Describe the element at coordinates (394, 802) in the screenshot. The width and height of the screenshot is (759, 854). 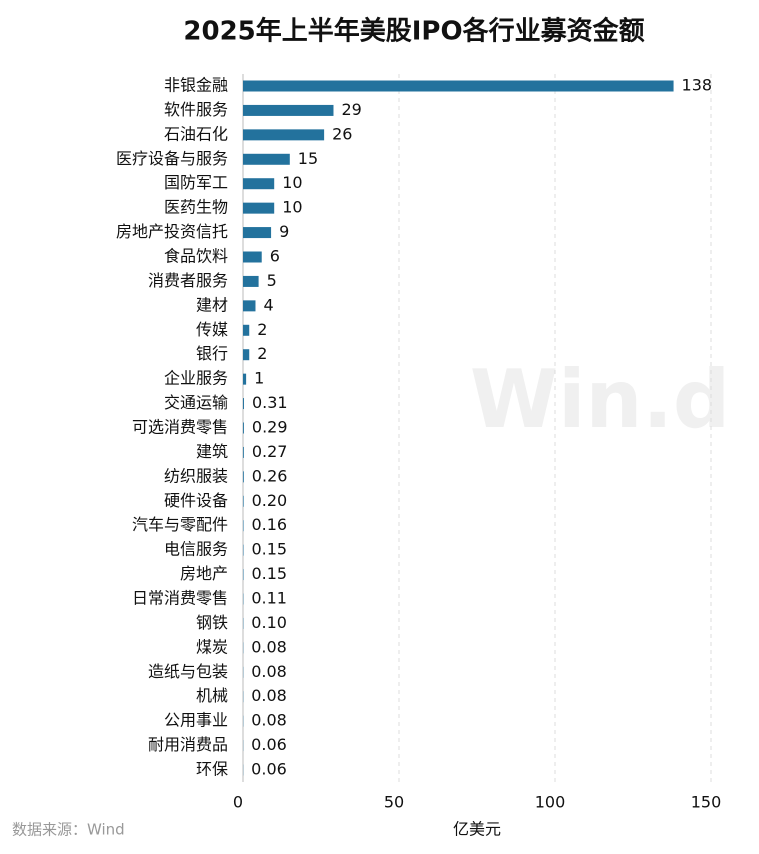
I see `x-tick-label: 50` at that location.